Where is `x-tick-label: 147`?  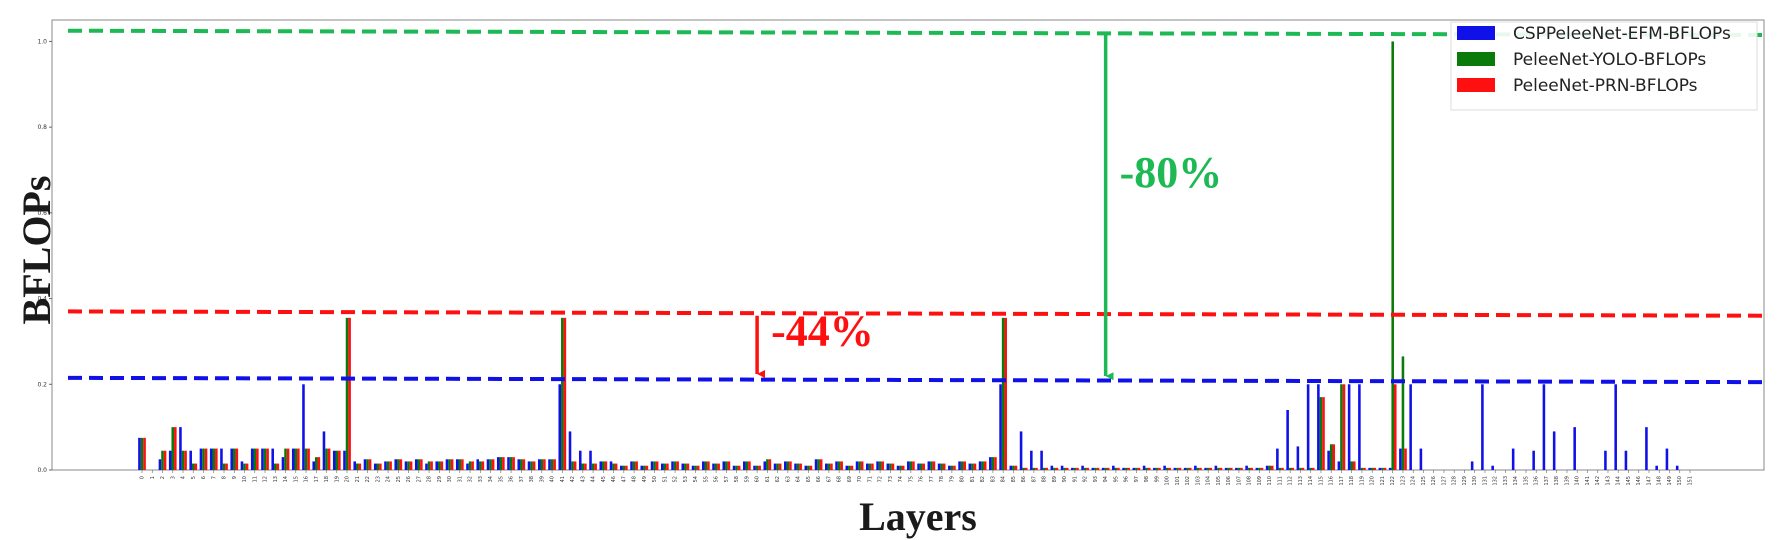
x-tick-label: 147 is located at coordinates (1649, 481).